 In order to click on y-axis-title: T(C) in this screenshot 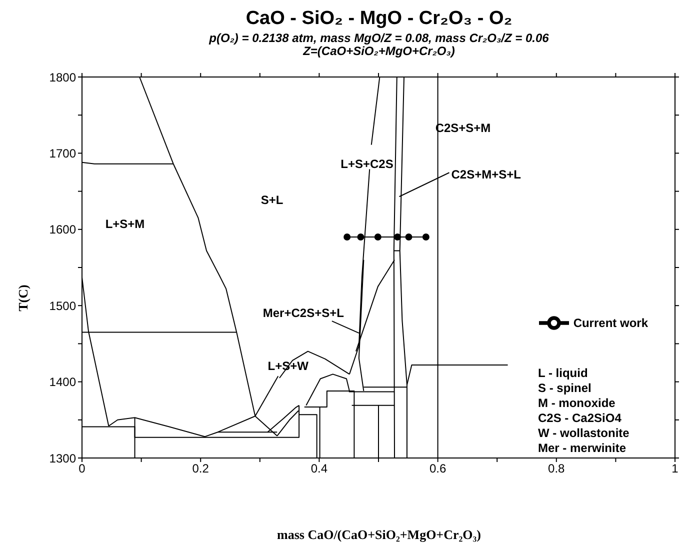, I will do `click(23, 298)`.